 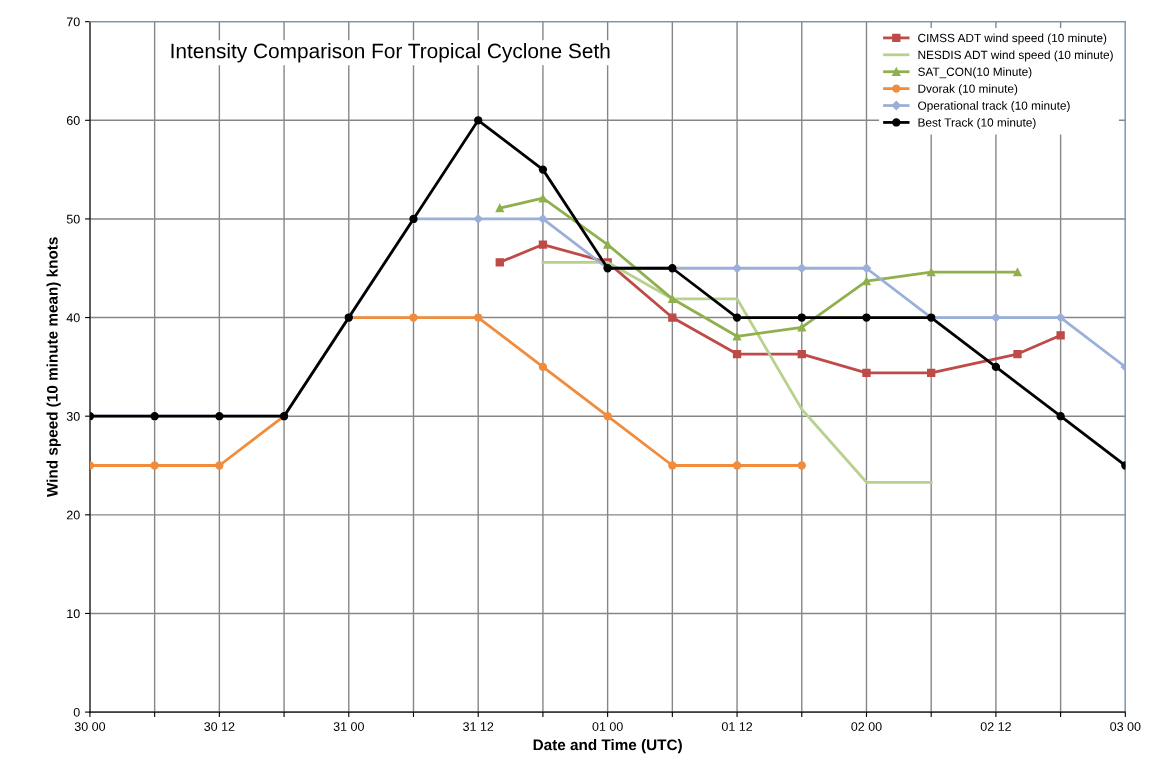 What do you see at coordinates (73, 219) in the screenshot?
I see `y-tick-label: 50` at bounding box center [73, 219].